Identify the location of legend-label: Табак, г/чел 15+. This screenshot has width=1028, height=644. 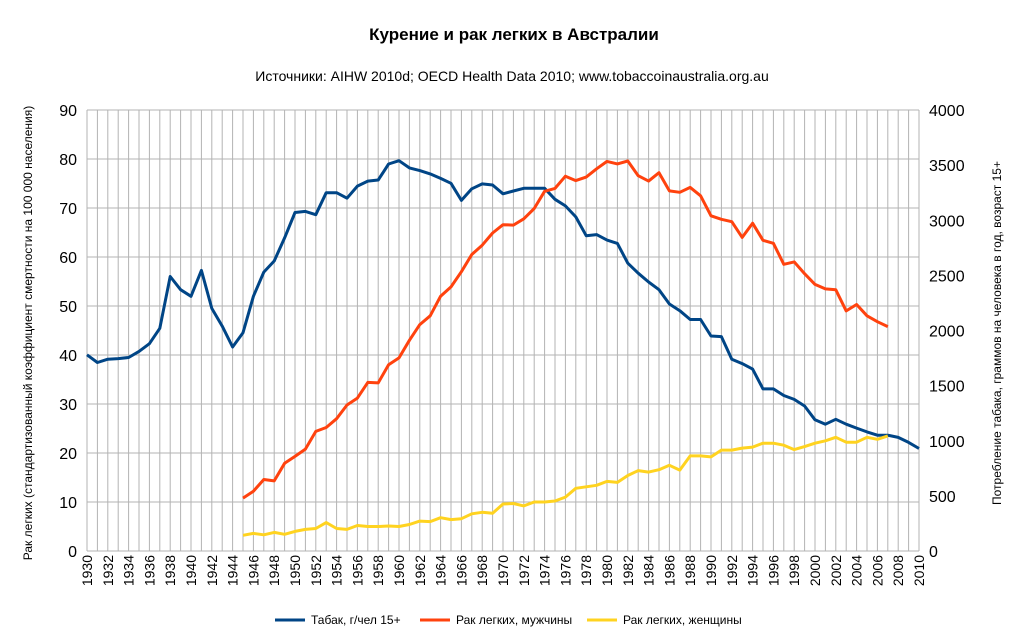
(356, 620).